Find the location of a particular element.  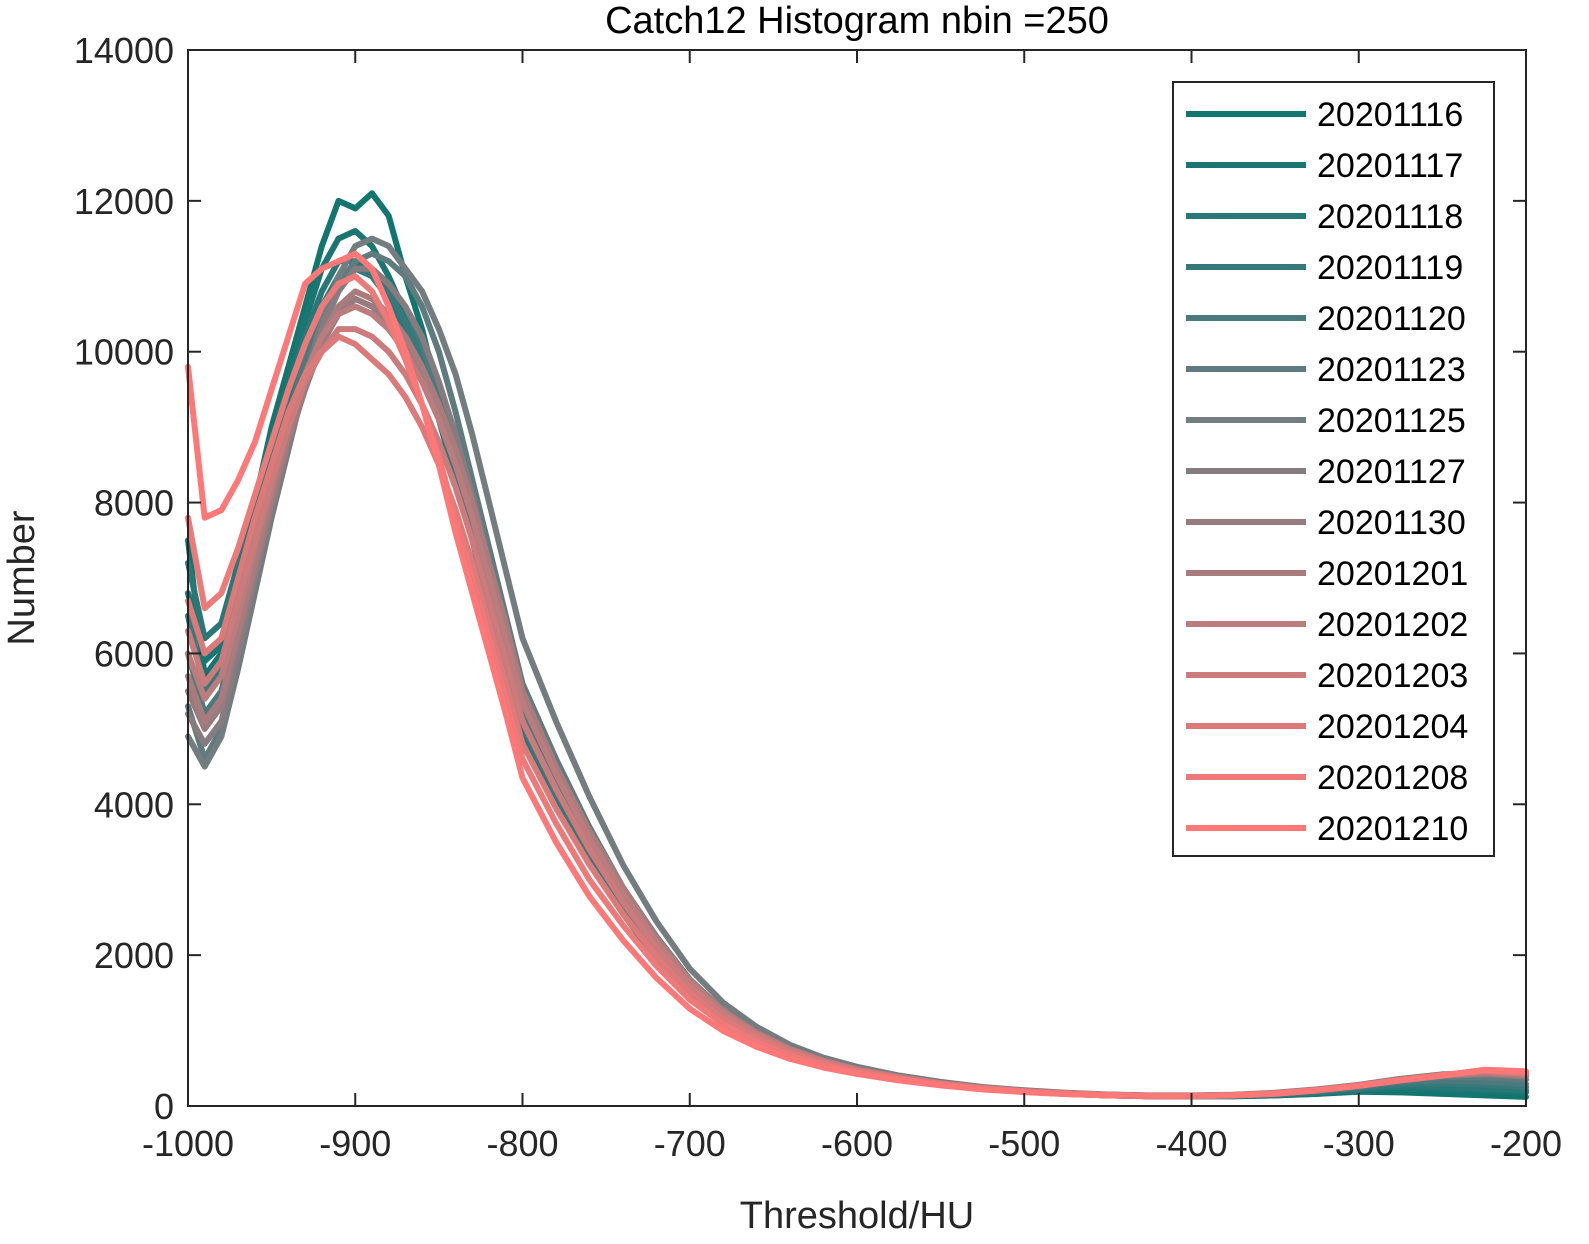

legend-label-20201204: 20201204 is located at coordinates (1392, 727).